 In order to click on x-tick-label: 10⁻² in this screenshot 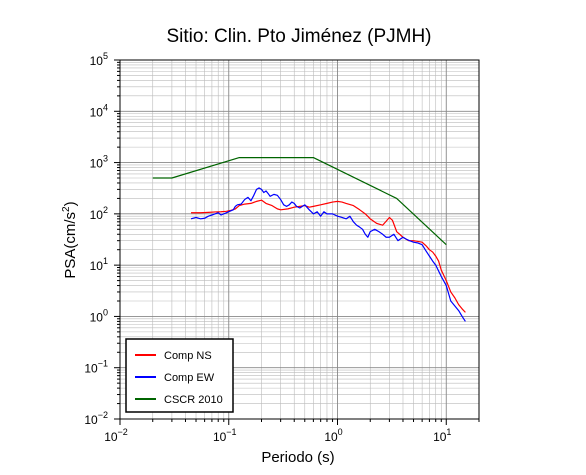, I will do `click(116, 435)`.